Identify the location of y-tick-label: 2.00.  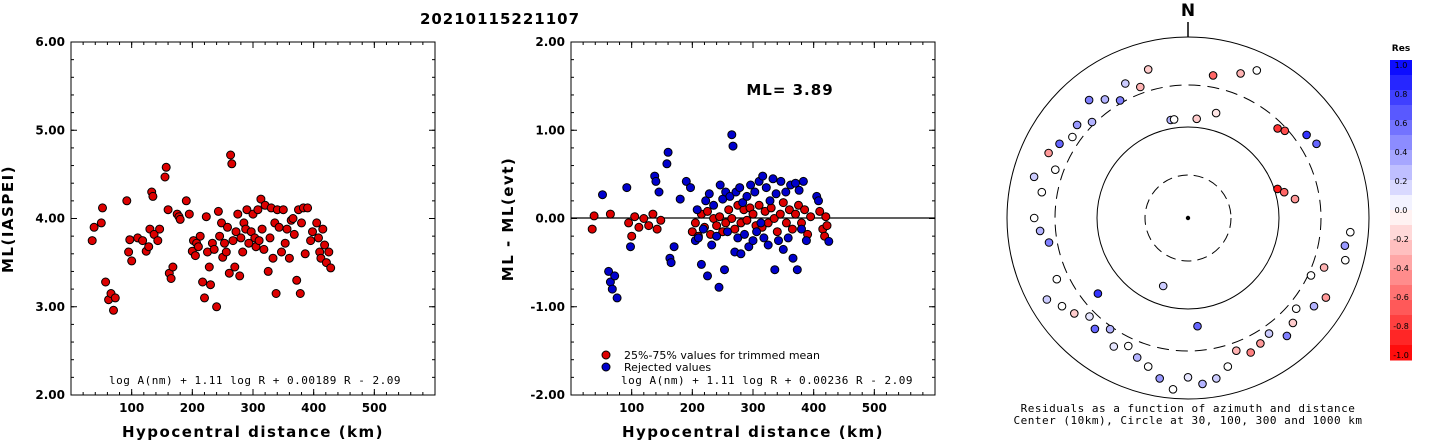
(550, 42).